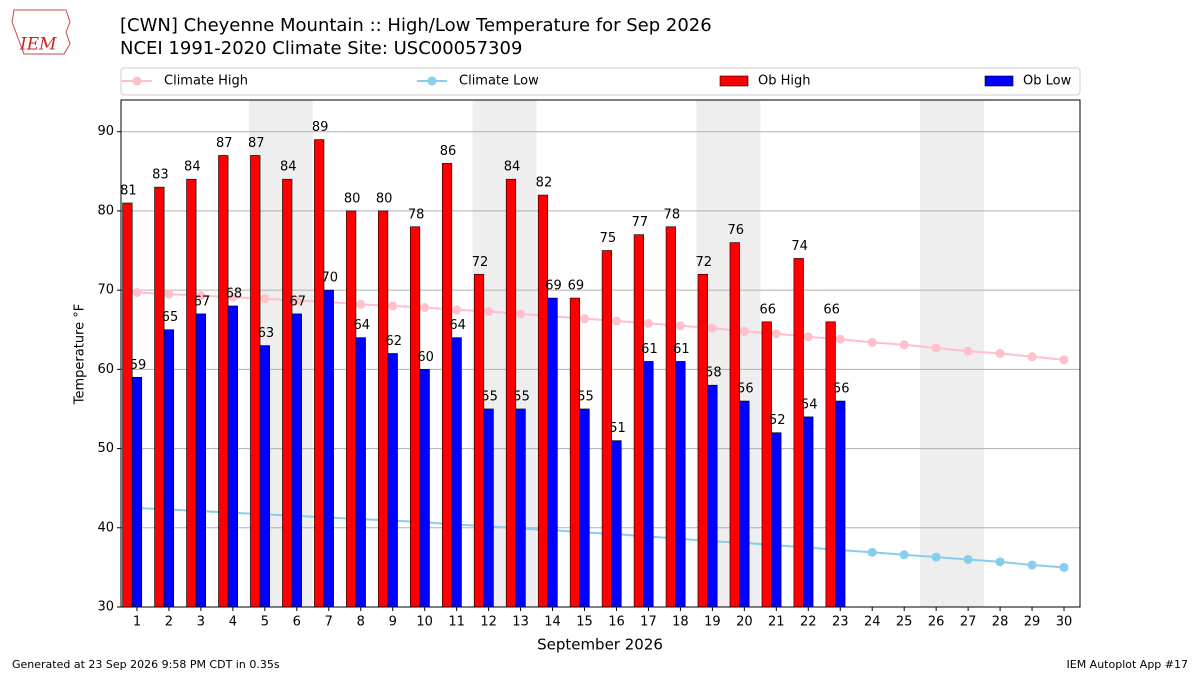 This screenshot has width=1200, height=675. Describe the element at coordinates (80, 354) in the screenshot. I see `y-axis-label: Temperature °F` at that location.